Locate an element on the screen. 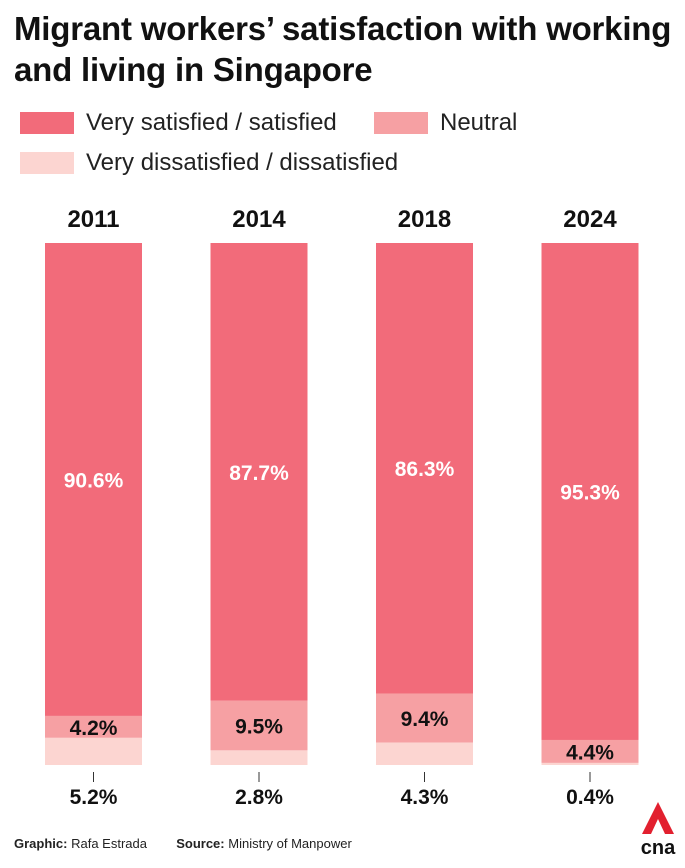 The image size is (685, 868). legend-label-neutral: Neutral is located at coordinates (479, 122).